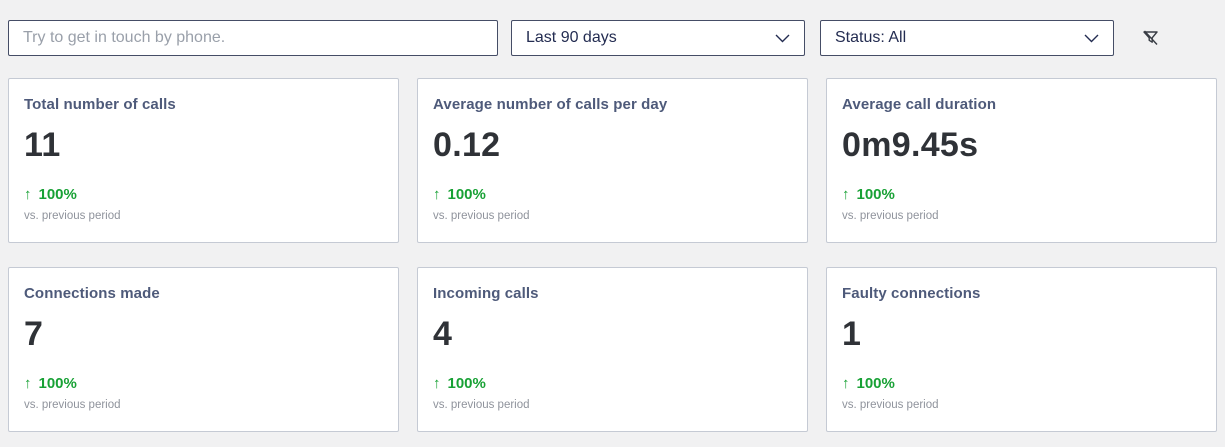  I want to click on clear-filters-button, so click(1151, 38).